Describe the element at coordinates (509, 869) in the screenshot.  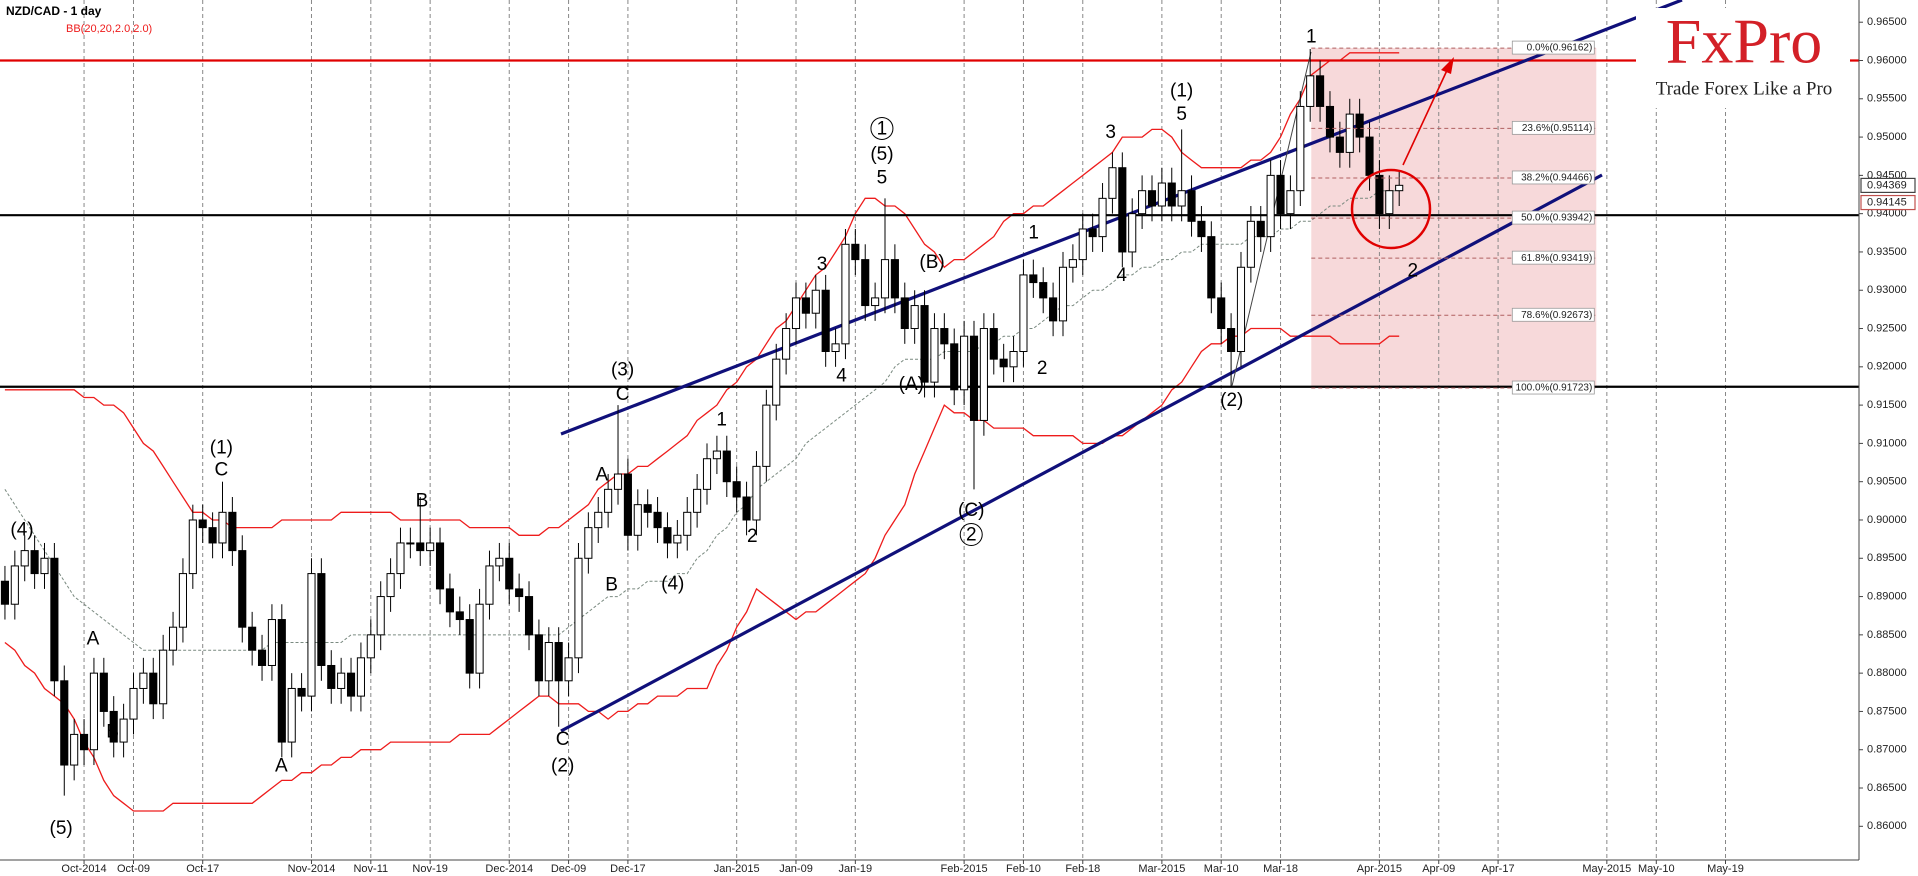
I see `x-tick-label: Dec-2014` at that location.